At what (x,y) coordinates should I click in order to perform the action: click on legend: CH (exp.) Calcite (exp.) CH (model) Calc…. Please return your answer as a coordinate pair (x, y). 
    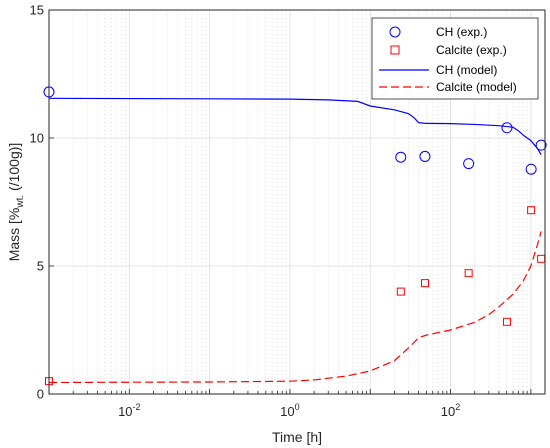
    Looking at the image, I should click on (455, 58).